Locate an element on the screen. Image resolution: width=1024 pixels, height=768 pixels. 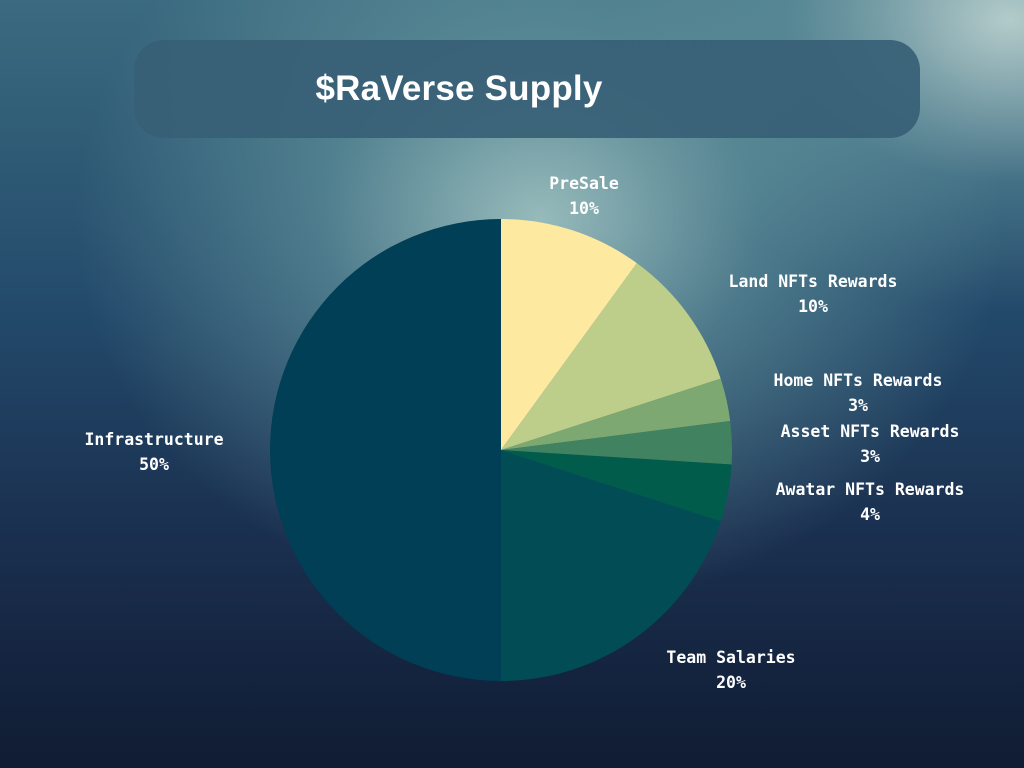
slice-label-name: Asset NFTs Rewards is located at coordinates (870, 431).